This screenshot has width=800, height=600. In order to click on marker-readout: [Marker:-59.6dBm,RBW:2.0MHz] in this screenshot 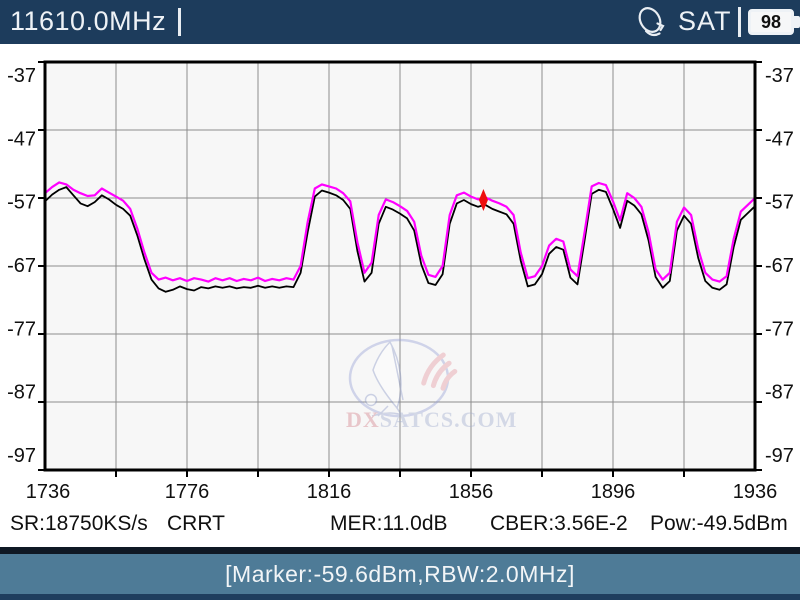, I will do `click(400, 574)`.